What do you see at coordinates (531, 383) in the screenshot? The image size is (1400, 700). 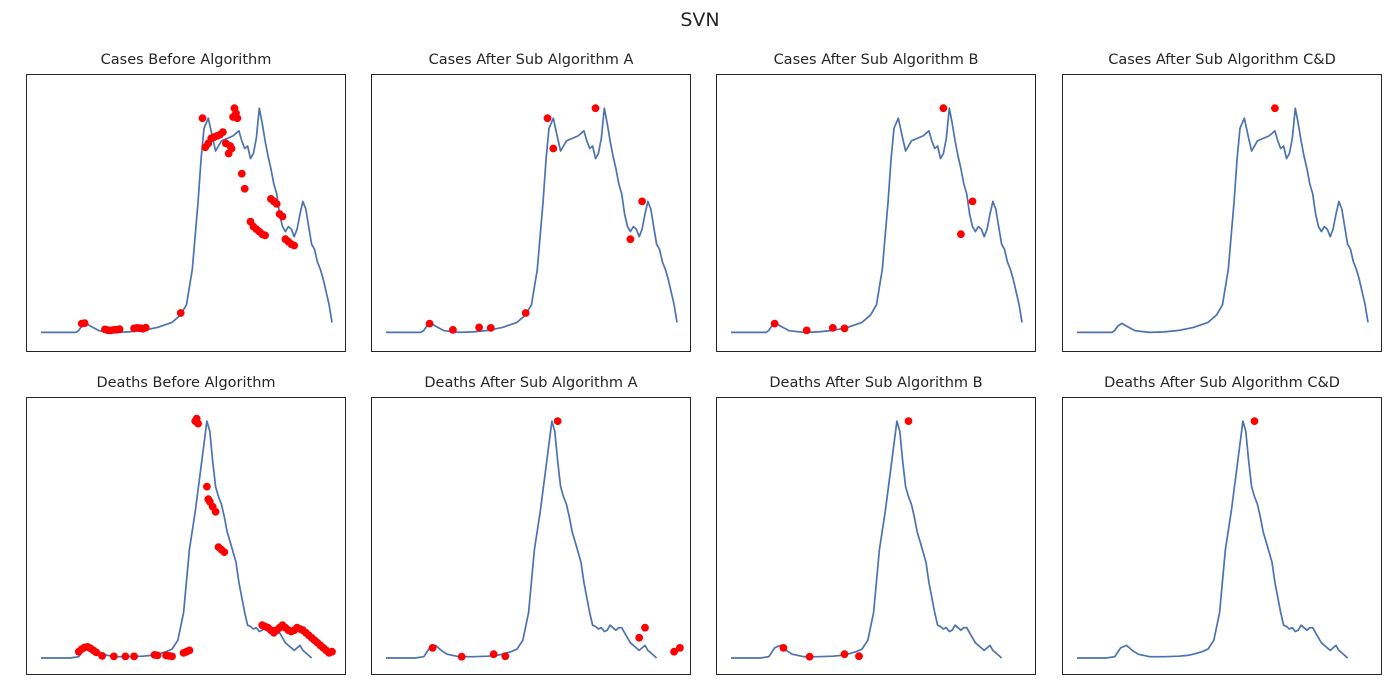 I see `subplot-title: Deaths After Sub Algorithm A` at bounding box center [531, 383].